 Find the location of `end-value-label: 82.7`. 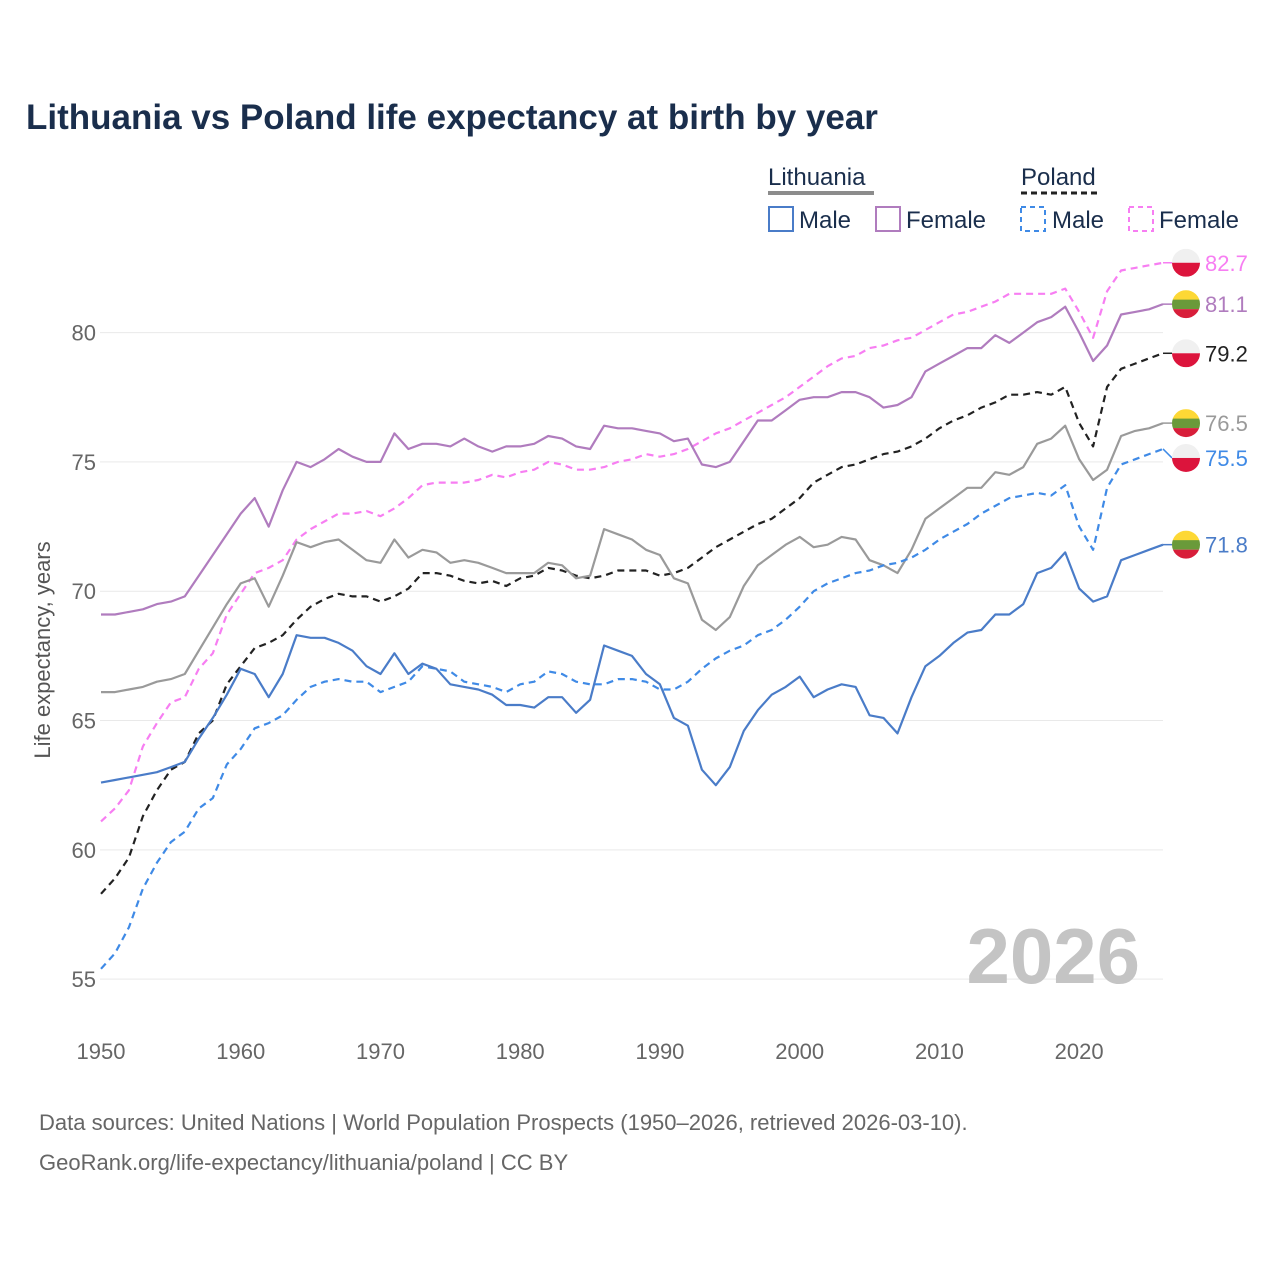

end-value-label: 82.7 is located at coordinates (1226, 263).